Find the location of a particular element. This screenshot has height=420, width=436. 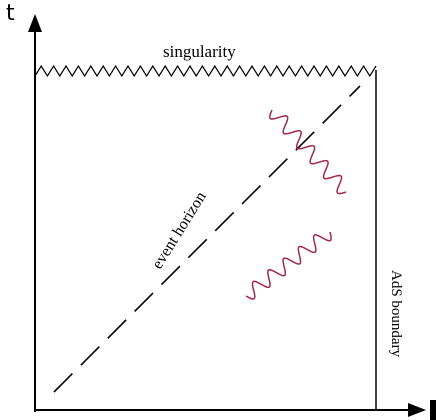

singularity-label: singularity is located at coordinates (199, 51).